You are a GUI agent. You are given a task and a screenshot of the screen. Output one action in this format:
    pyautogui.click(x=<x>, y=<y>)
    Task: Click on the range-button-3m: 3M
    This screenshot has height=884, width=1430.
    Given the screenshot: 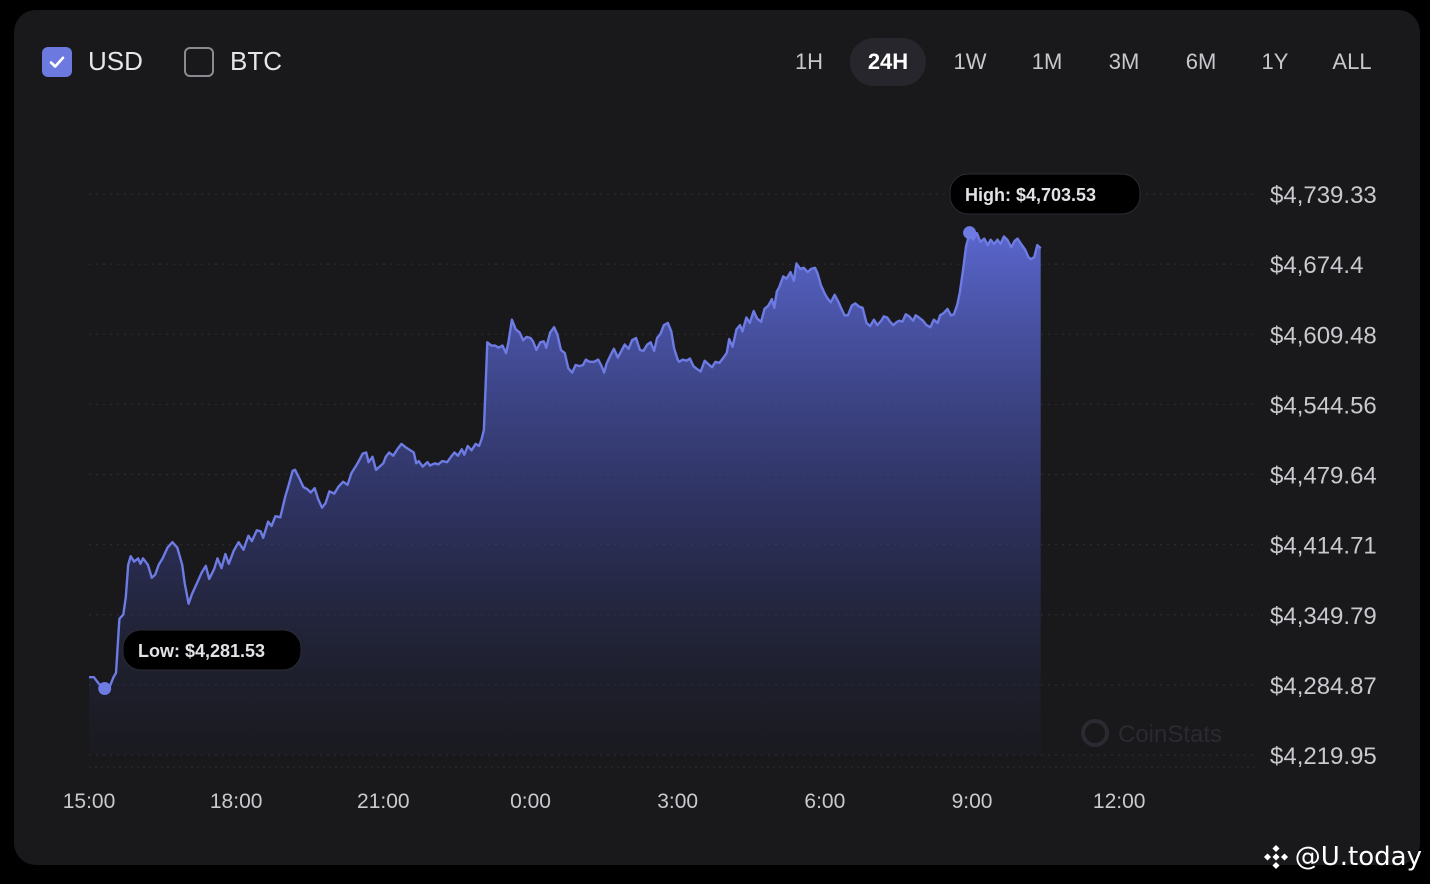 What is the action you would take?
    pyautogui.click(x=1124, y=61)
    